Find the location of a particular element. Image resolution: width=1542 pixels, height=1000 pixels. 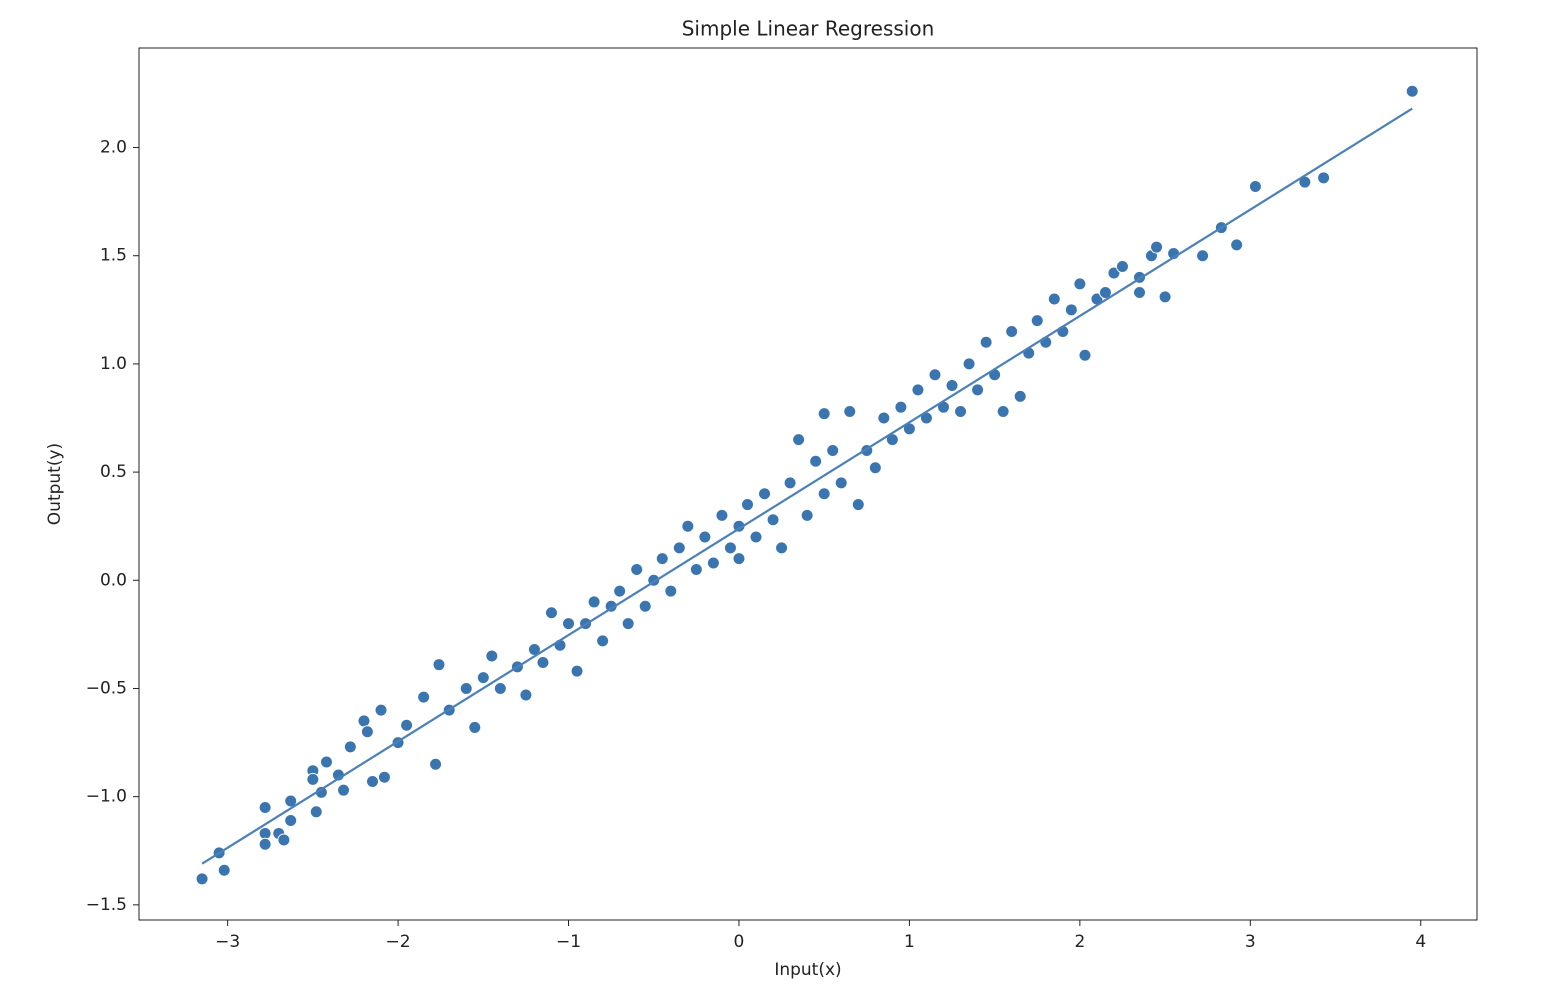

chart-title: Simple Linear Regression is located at coordinates (808, 29).